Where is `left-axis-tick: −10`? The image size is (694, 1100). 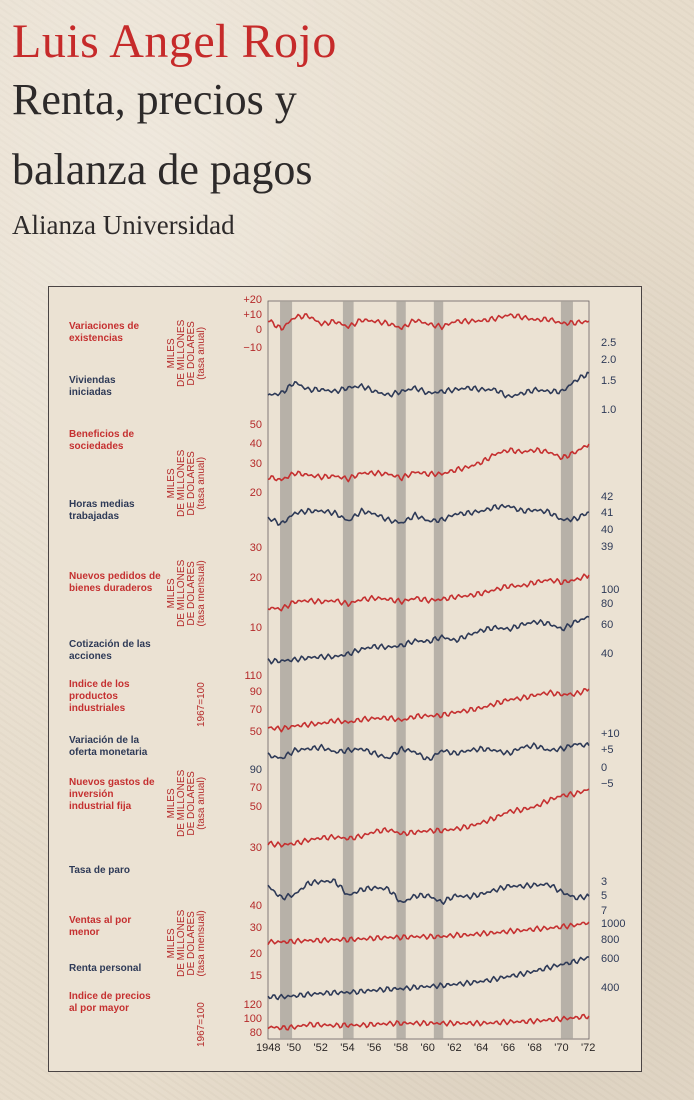 left-axis-tick: −10 is located at coordinates (252, 348).